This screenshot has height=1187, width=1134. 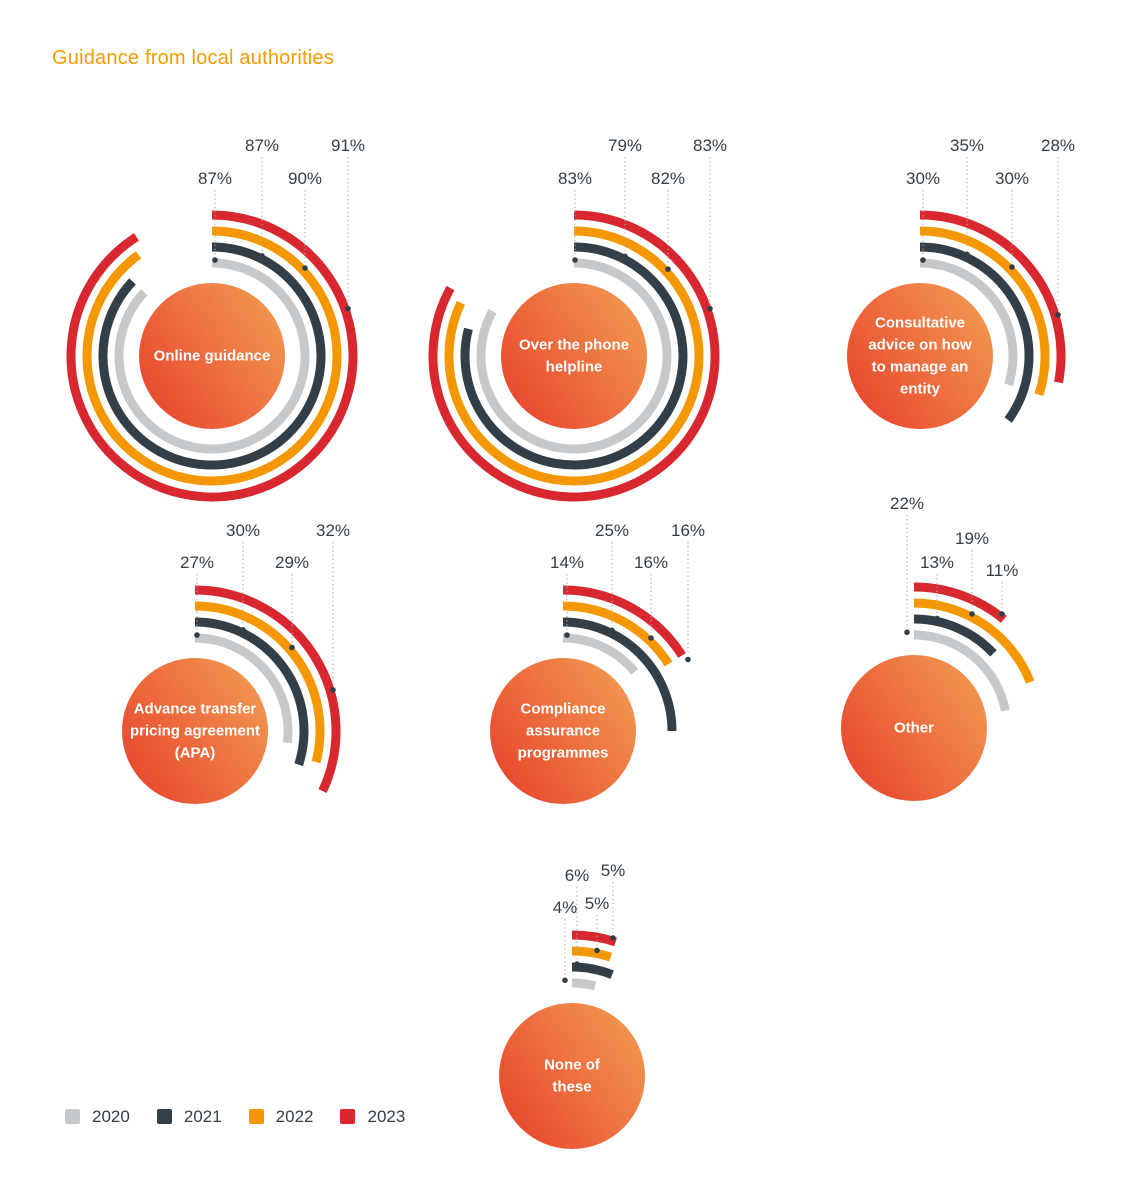 I want to click on value-label-2021: 87%, so click(x=262, y=145).